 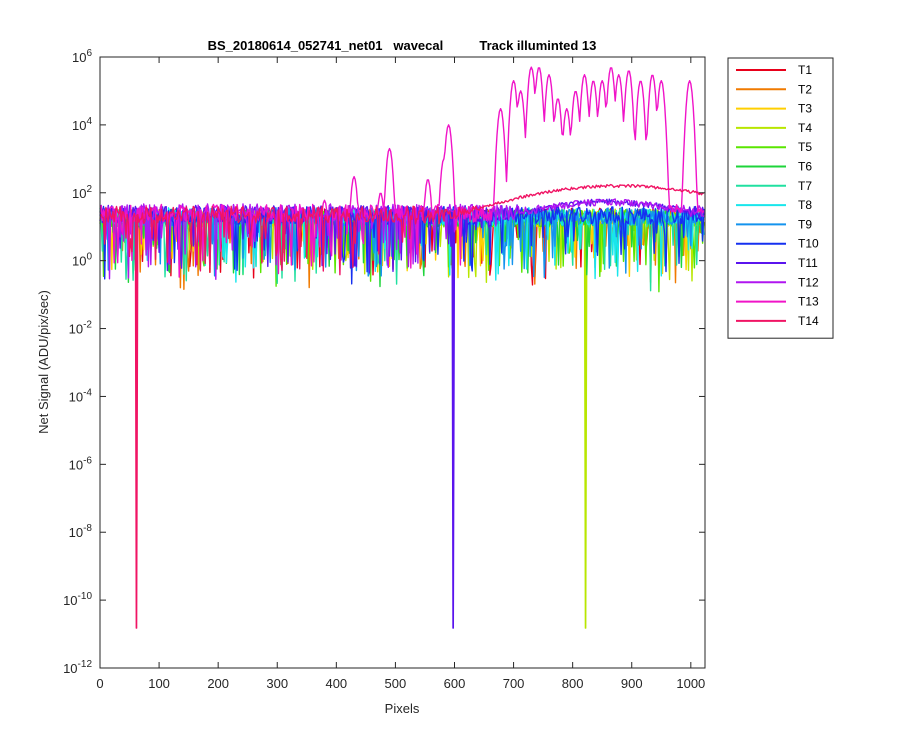 I want to click on x-tick-label: 600, so click(x=455, y=683).